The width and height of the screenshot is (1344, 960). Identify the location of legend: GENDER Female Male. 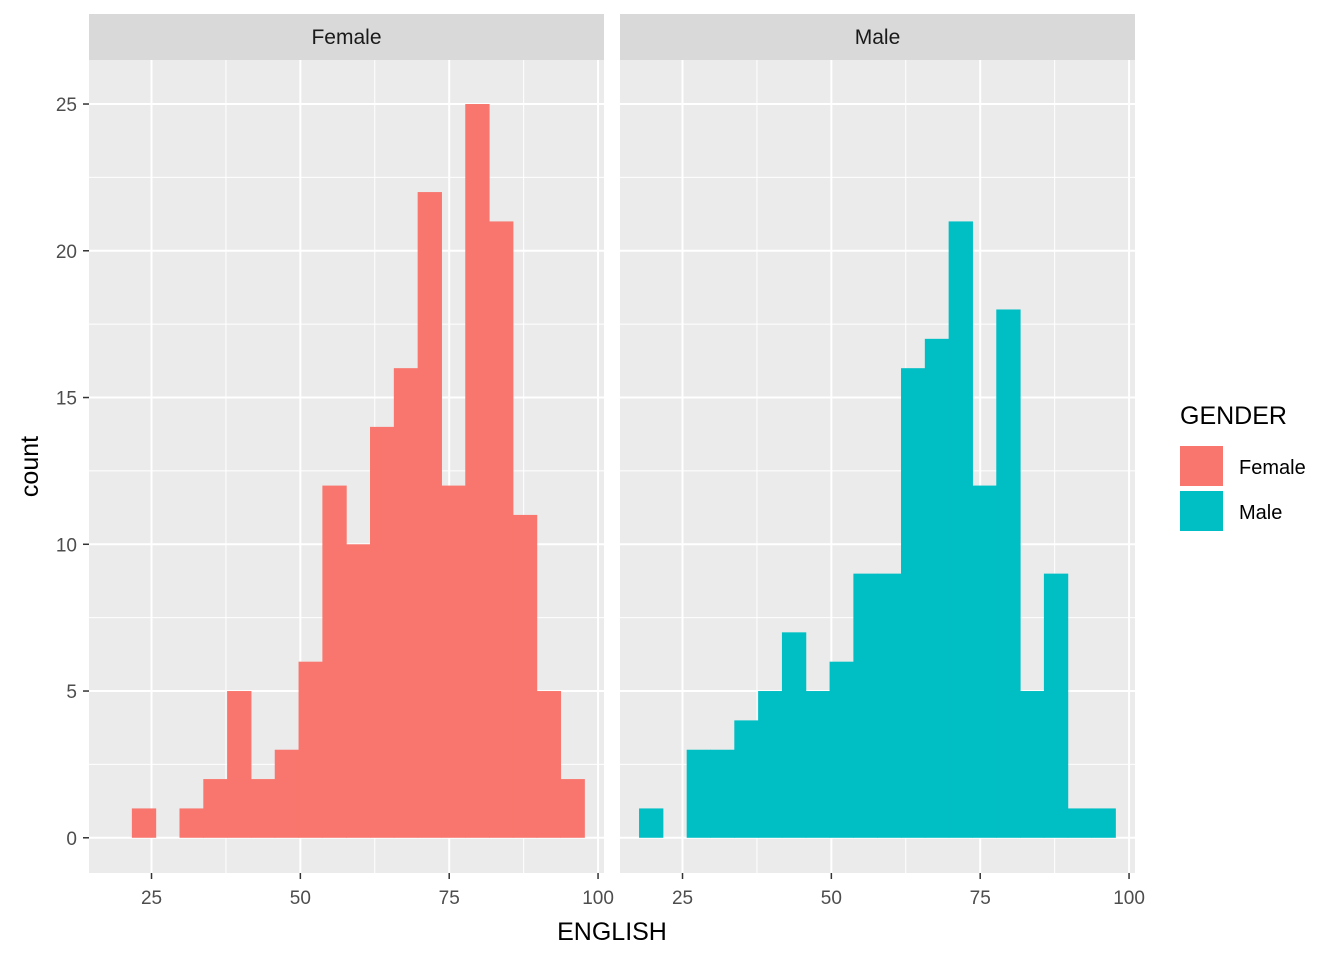
(1243, 466).